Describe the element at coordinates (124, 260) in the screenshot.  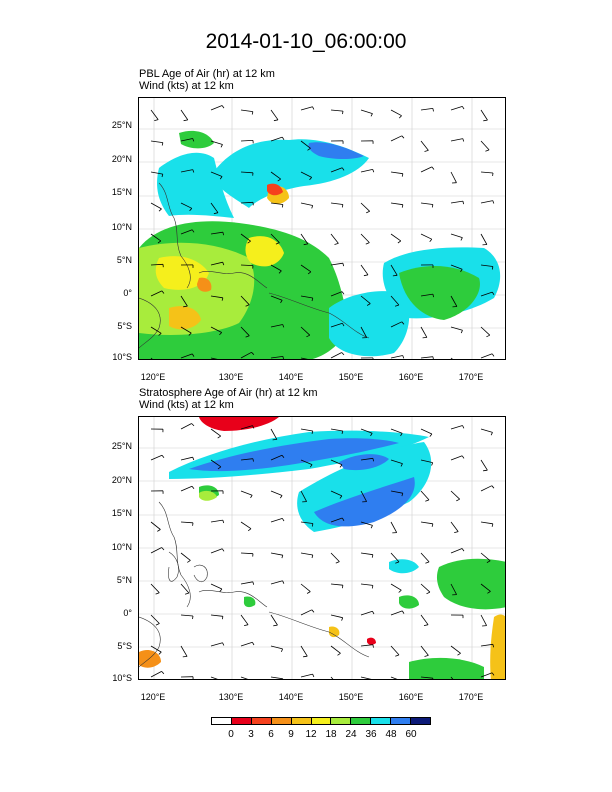
I see `p1-lat-label: 5°N` at that location.